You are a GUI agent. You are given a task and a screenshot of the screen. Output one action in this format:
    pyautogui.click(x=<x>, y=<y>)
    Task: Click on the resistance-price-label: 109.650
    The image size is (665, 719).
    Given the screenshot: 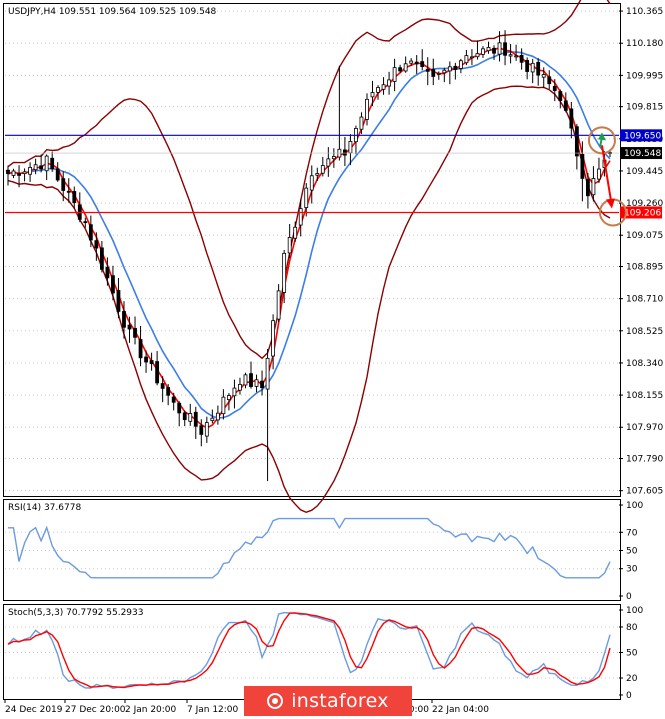 What is the action you would take?
    pyautogui.click(x=642, y=136)
    